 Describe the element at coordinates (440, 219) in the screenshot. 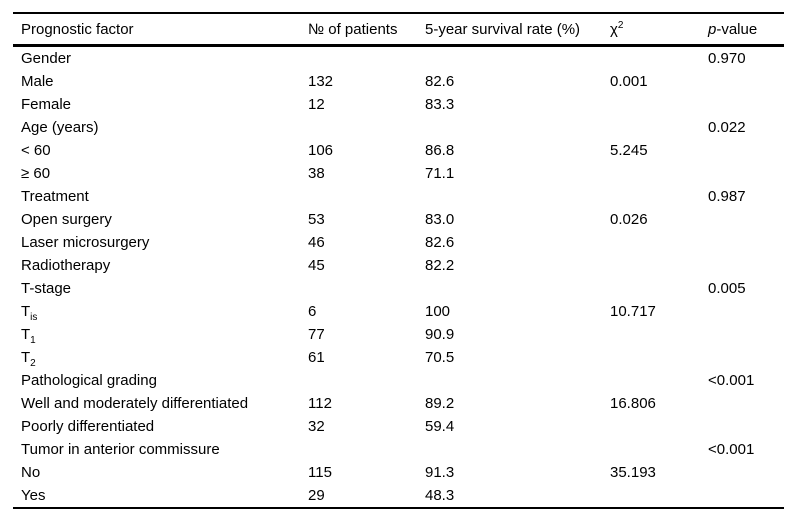

I see `survival-rate-cell: 83.0` at that location.